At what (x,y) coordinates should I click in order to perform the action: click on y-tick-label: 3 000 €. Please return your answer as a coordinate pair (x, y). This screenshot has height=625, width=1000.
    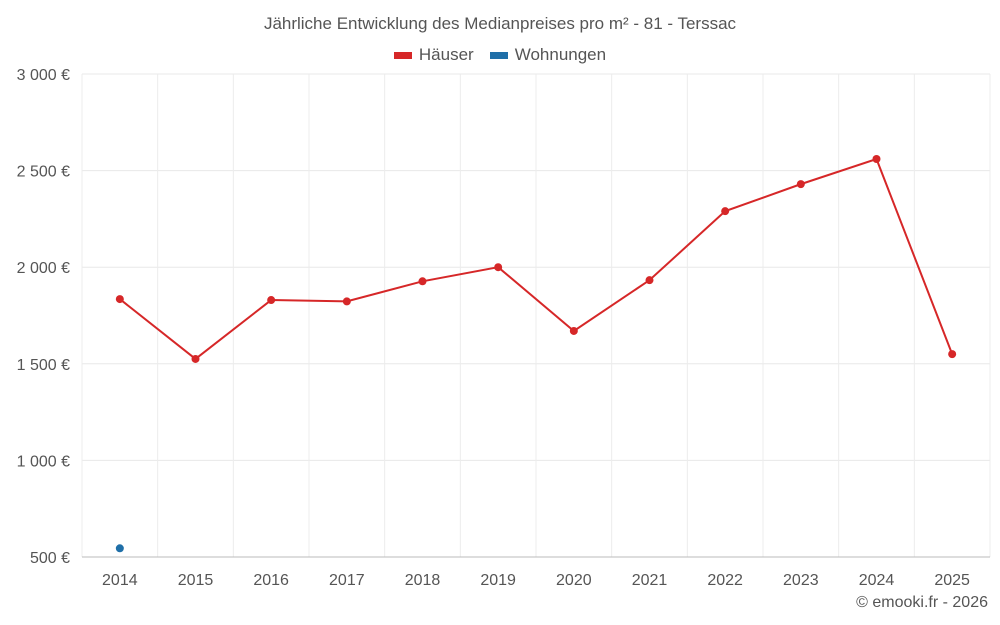
    Looking at the image, I should click on (43, 75).